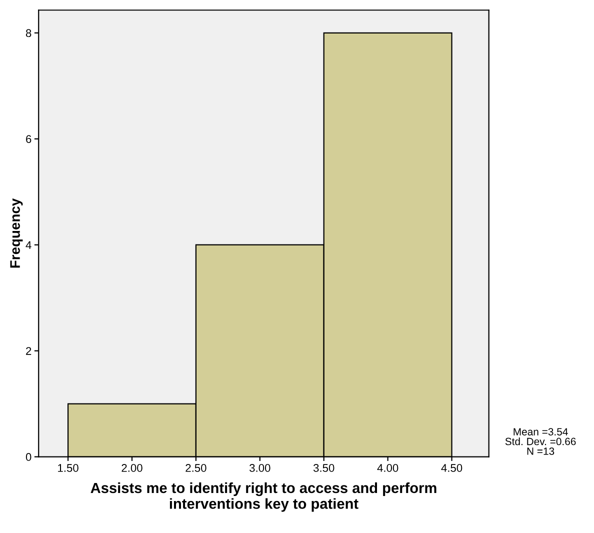  What do you see at coordinates (29, 457) in the screenshot?
I see `y-tick-label: 0` at bounding box center [29, 457].